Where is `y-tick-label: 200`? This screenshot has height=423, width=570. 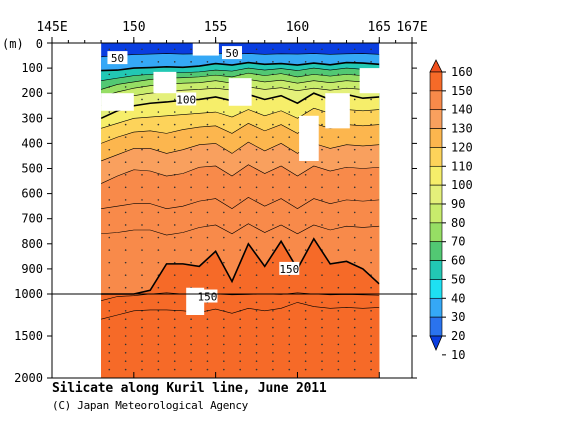
y-tick-label: 200 is located at coordinates (32, 93).